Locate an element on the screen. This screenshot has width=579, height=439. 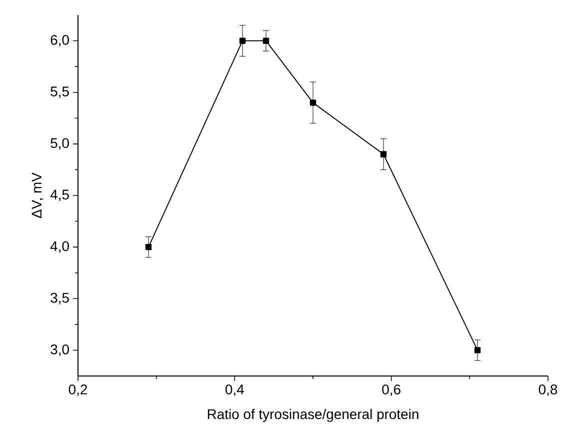
x-axis-title: Ratio of tyrosinase/general protein is located at coordinates (313, 415).